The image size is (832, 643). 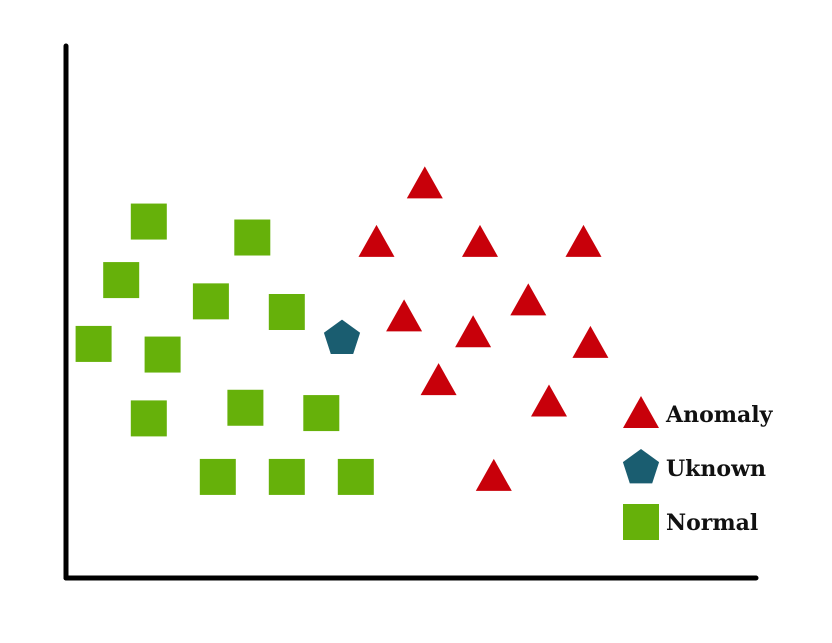 What do you see at coordinates (641, 522) in the screenshot?
I see `legend-normal-square-icon` at bounding box center [641, 522].